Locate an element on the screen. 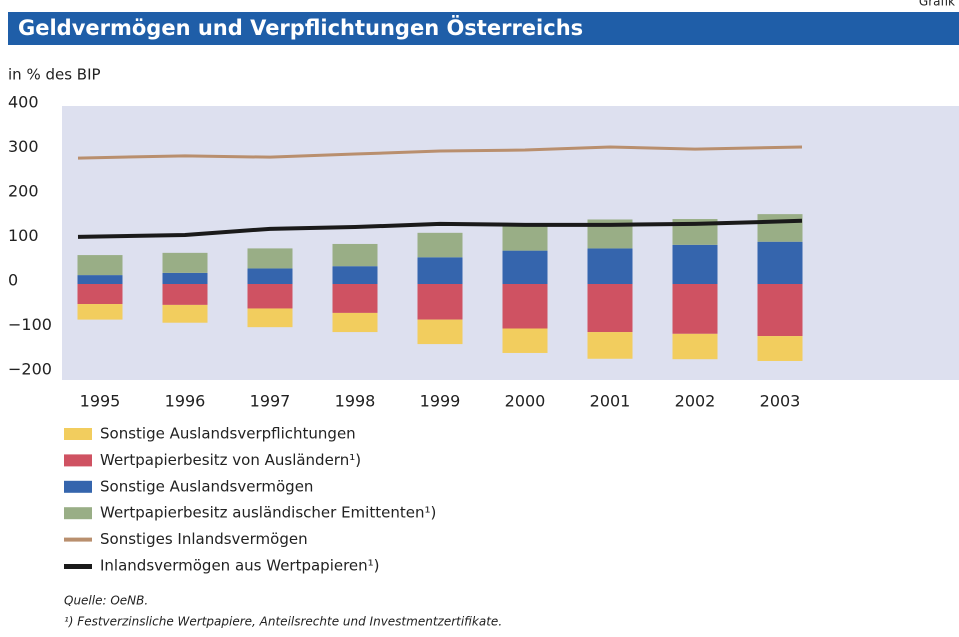 This screenshot has height=637, width=959. legend-label: Inlandsvermögen aus Wertpapieren¹) is located at coordinates (240, 566).